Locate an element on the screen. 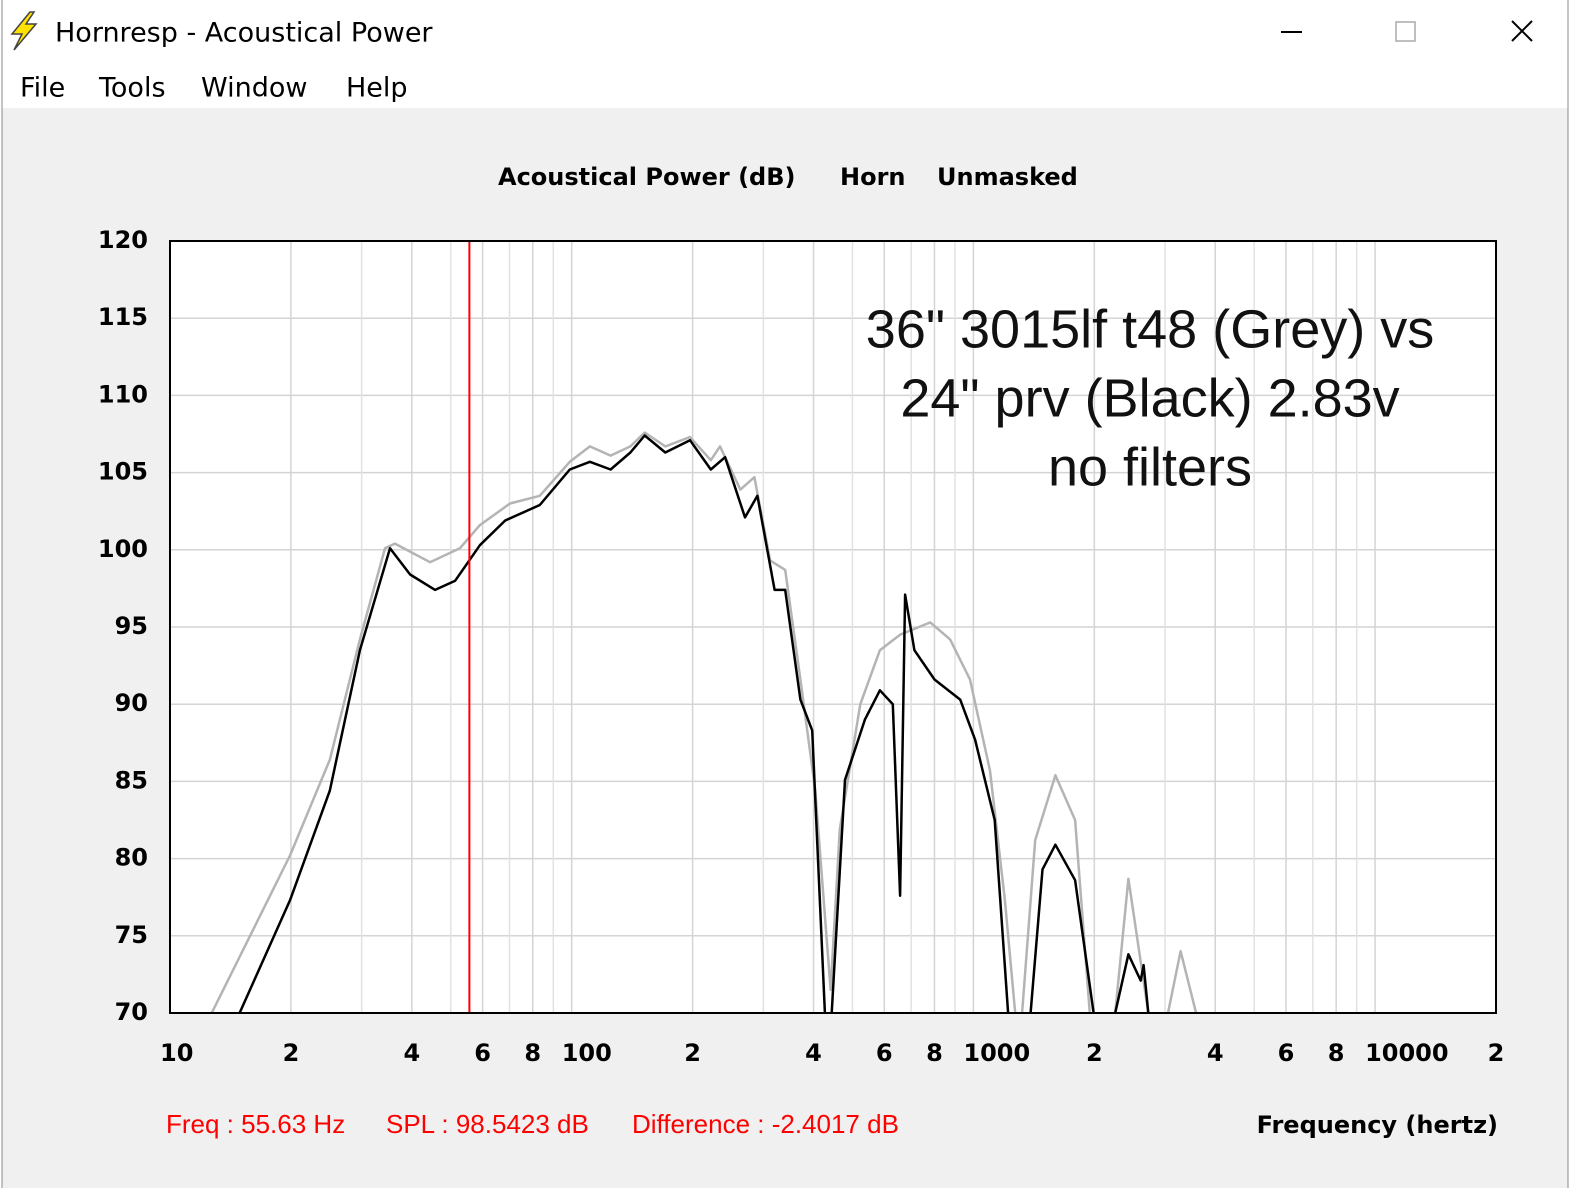 The width and height of the screenshot is (1573, 1188). x-tick-label: 10 is located at coordinates (176, 1053).